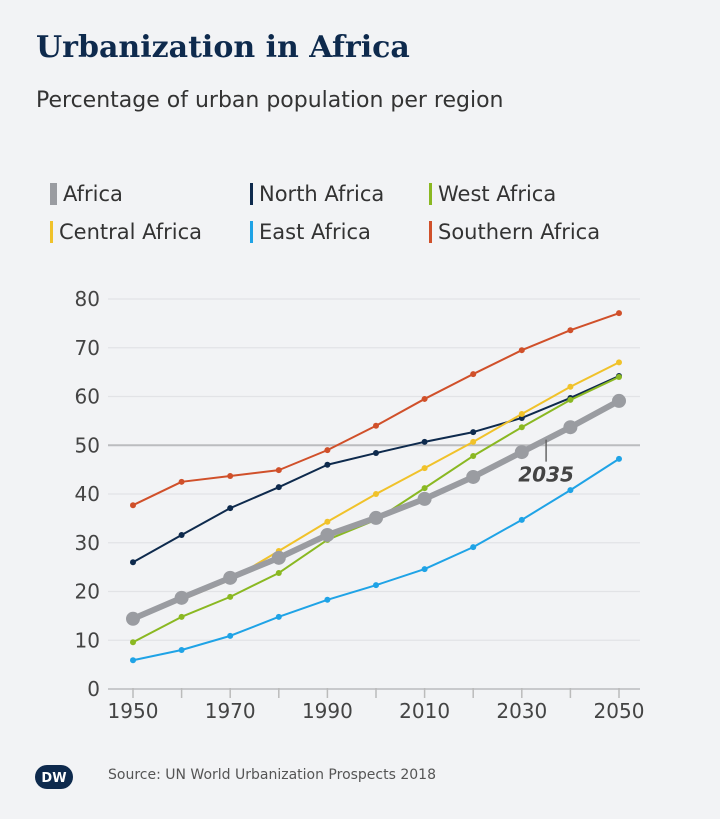 The height and width of the screenshot is (819, 720). Describe the element at coordinates (619, 711) in the screenshot. I see `x-tick-label: 2050` at that location.